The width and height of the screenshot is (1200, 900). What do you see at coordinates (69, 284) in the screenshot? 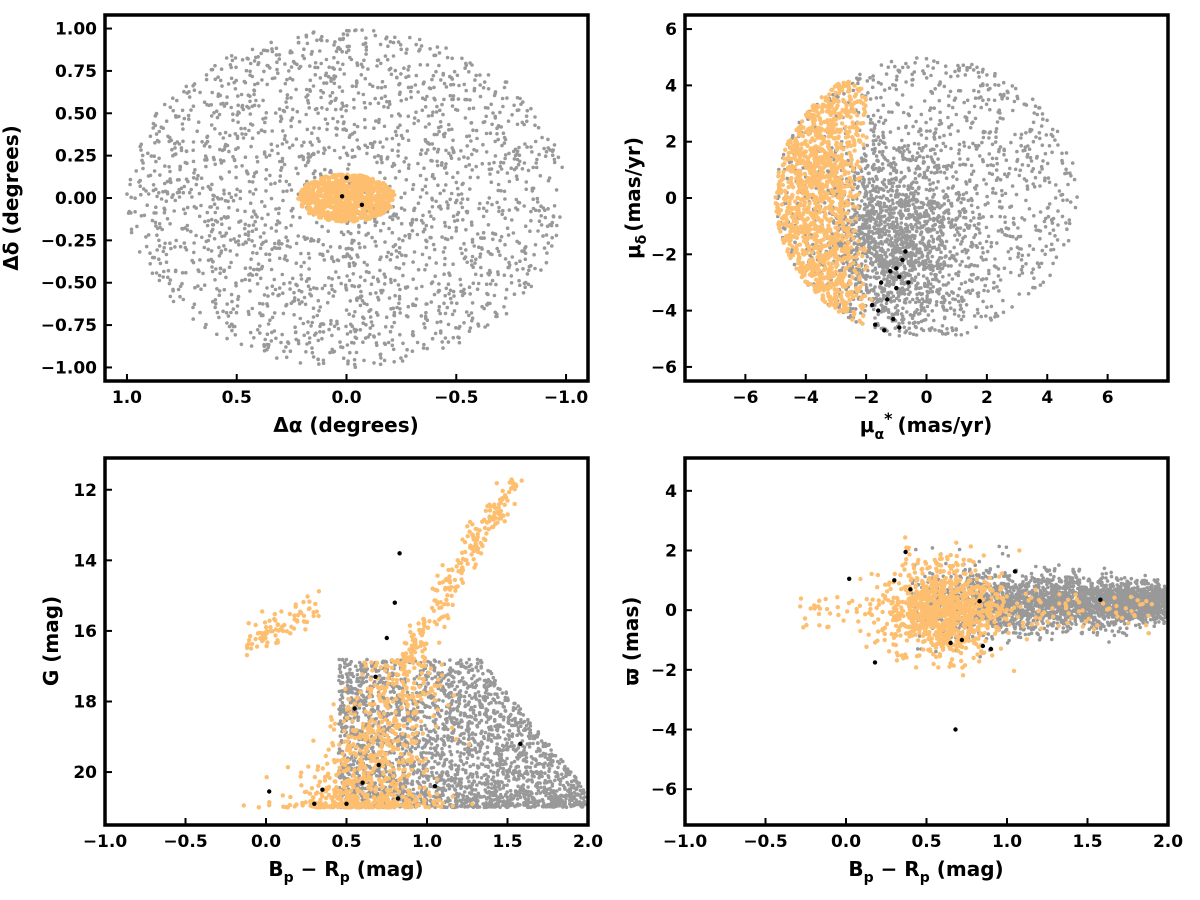
I see `y-tick-label: −0.50` at bounding box center [69, 284].